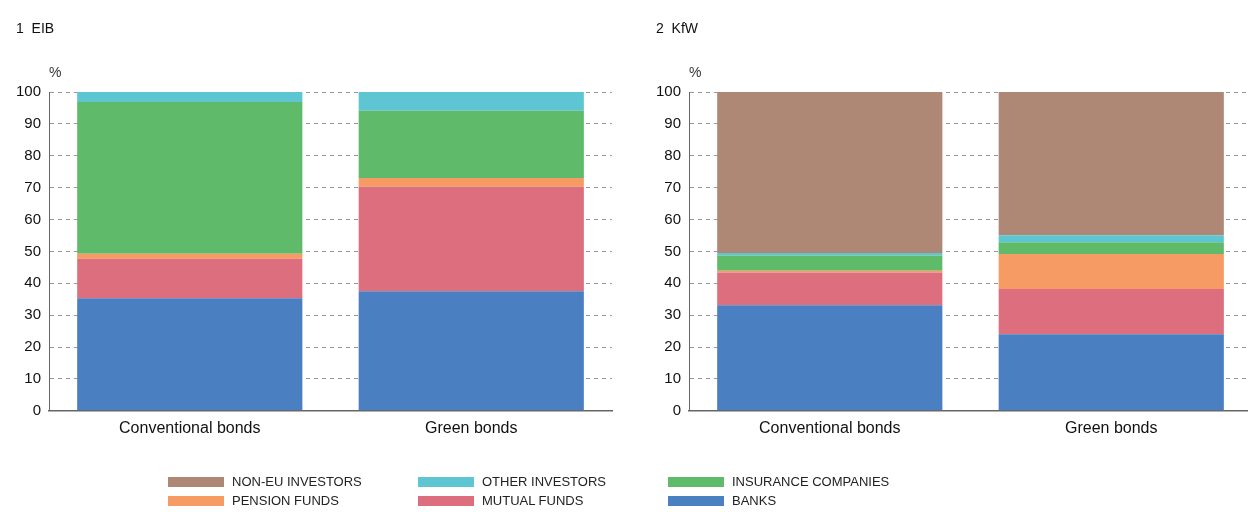 The width and height of the screenshot is (1248, 512). I want to click on legend-label: MUTUAL FUNDS, so click(533, 500).